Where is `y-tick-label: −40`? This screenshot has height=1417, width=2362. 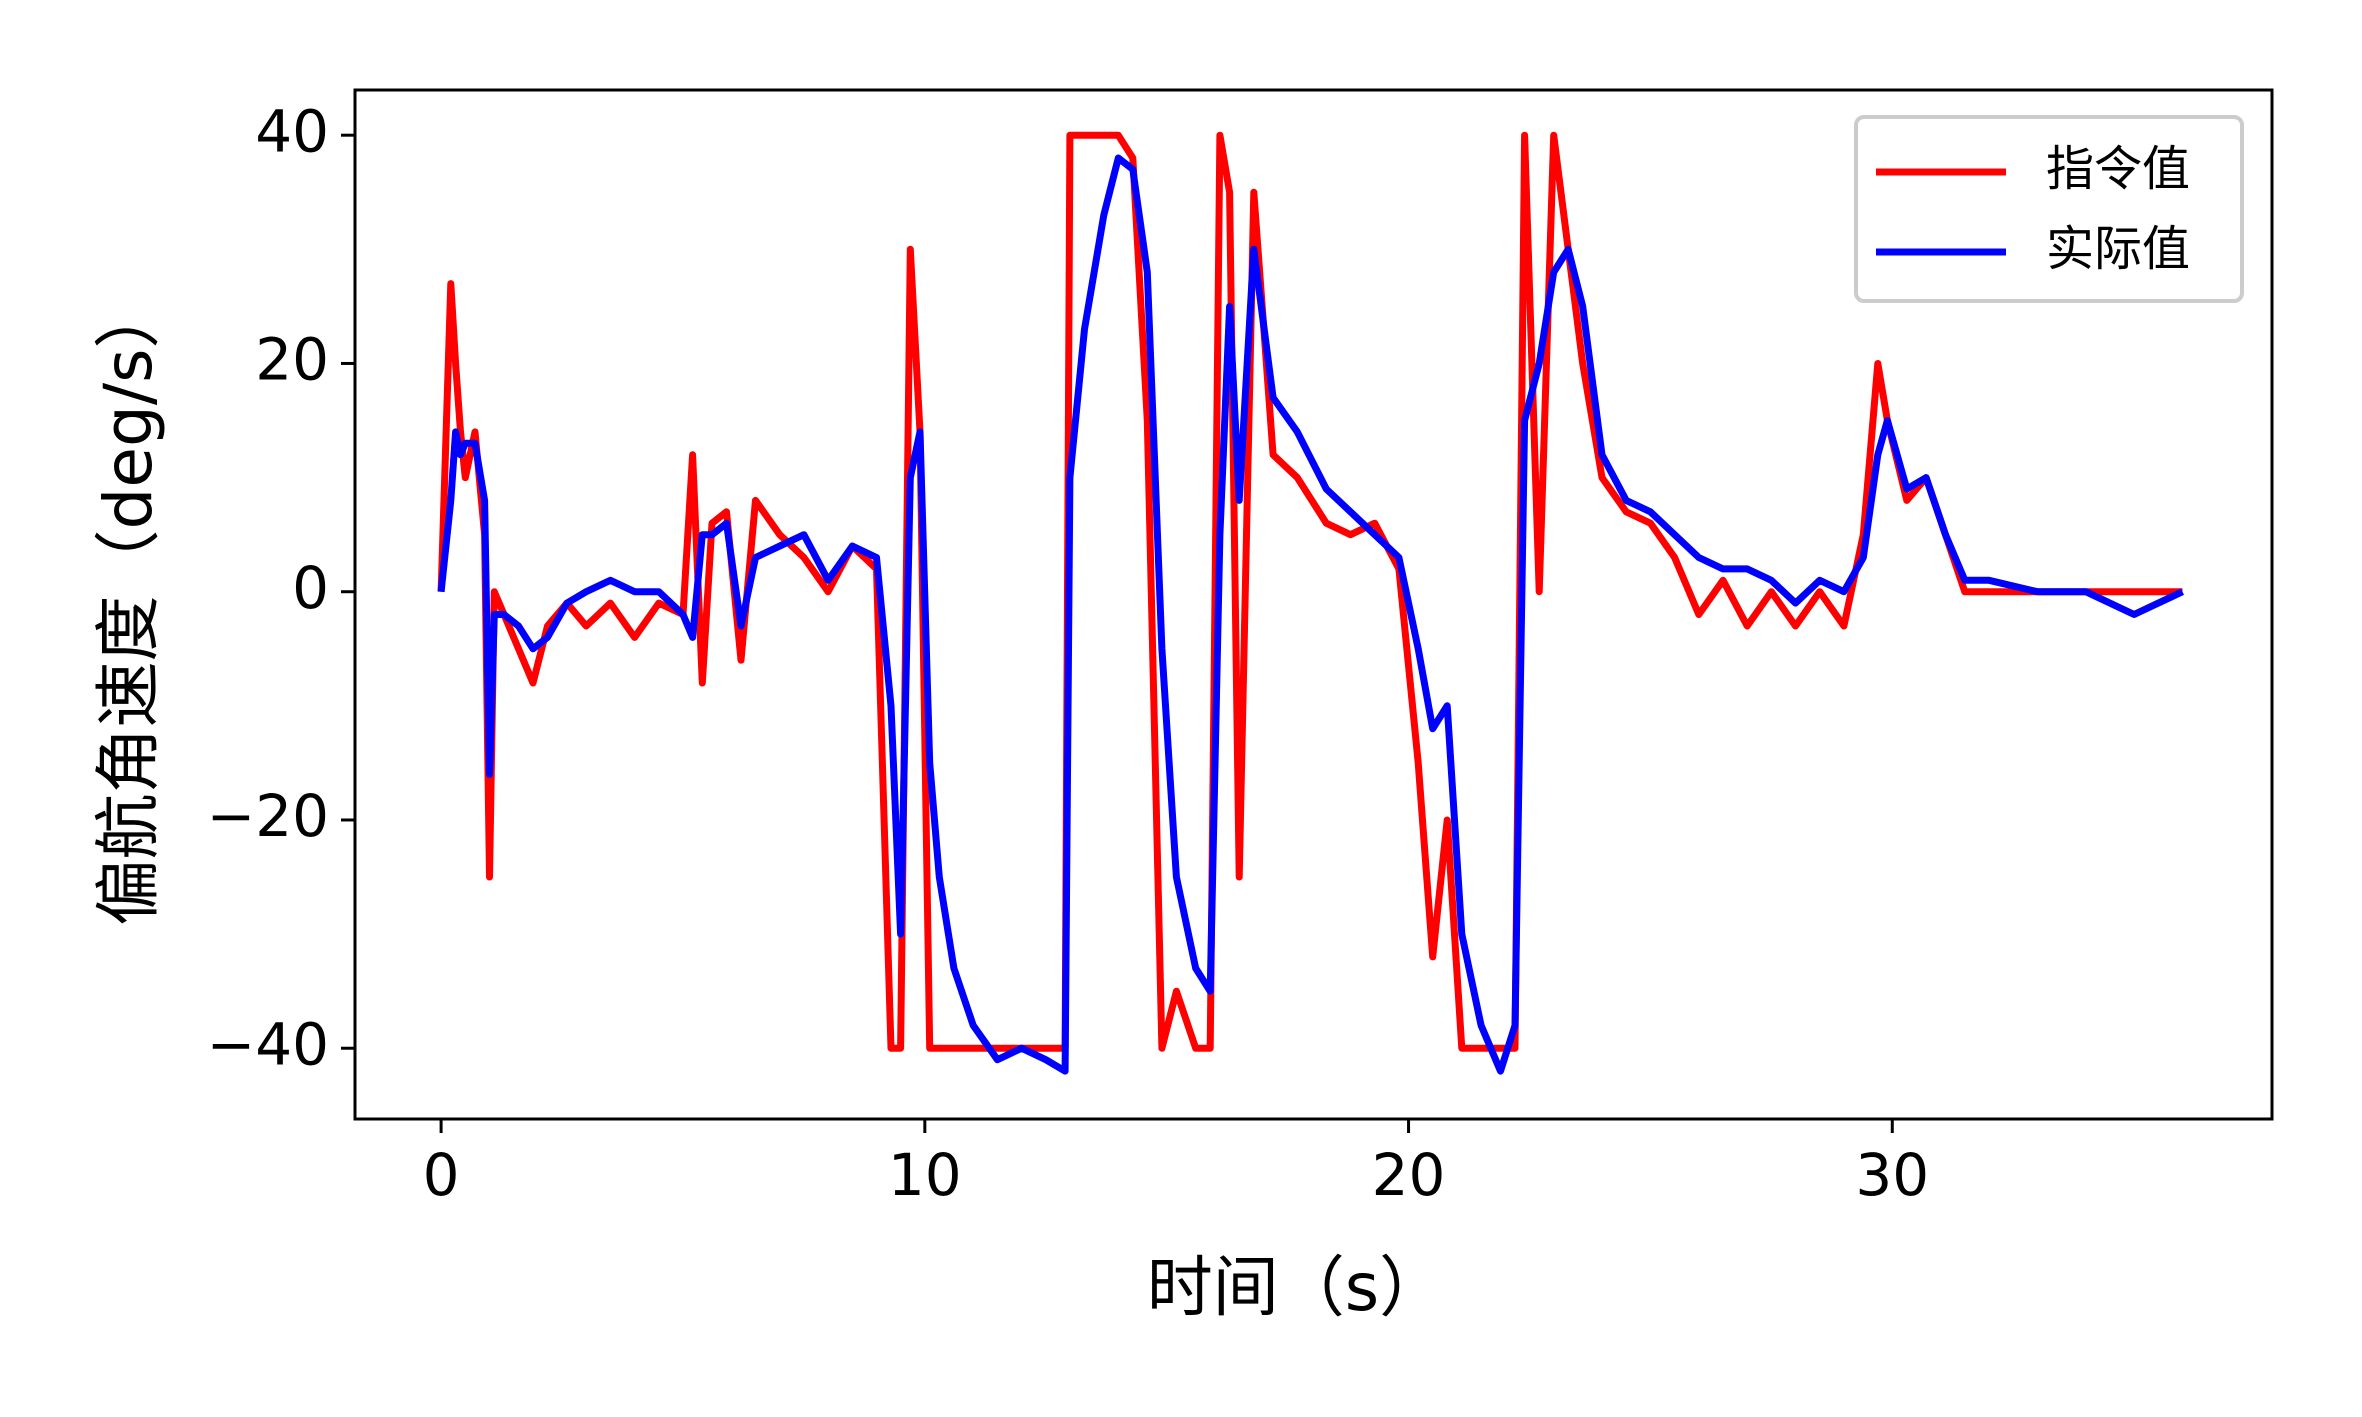
y-tick-label: −40 is located at coordinates (268, 1044).